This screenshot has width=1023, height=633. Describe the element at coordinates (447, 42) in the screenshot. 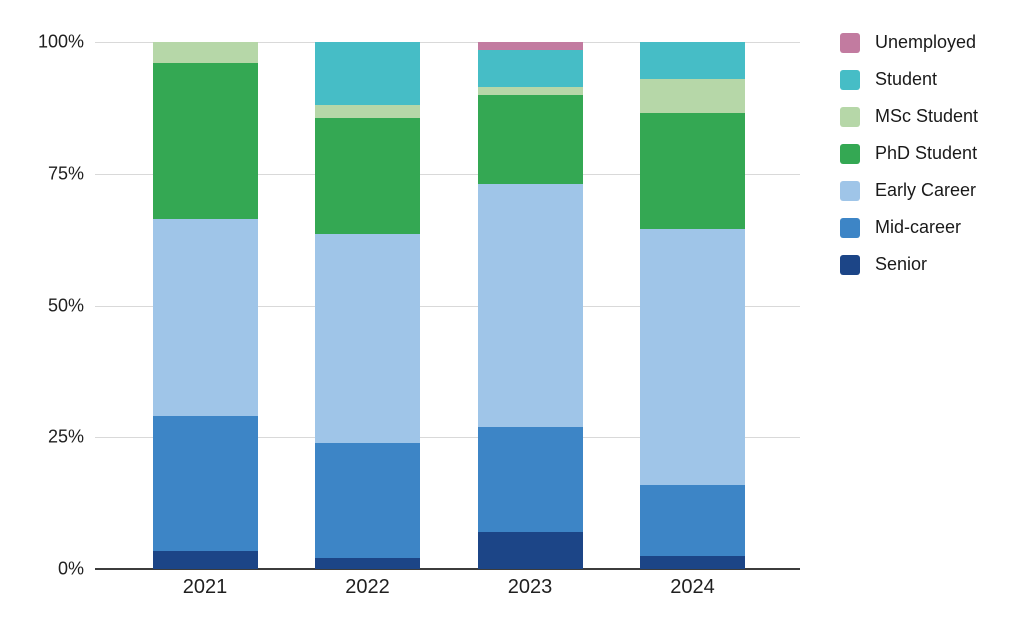

I see `gridline-100pct` at that location.